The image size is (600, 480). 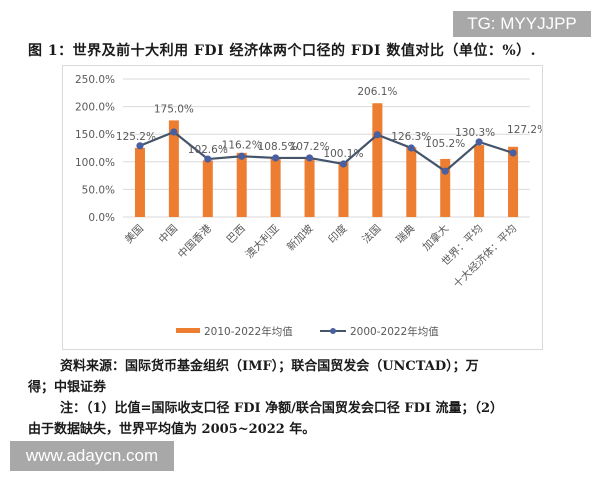 What do you see at coordinates (95, 80) in the screenshot?
I see `y-tick-label: 250.0%` at bounding box center [95, 80].